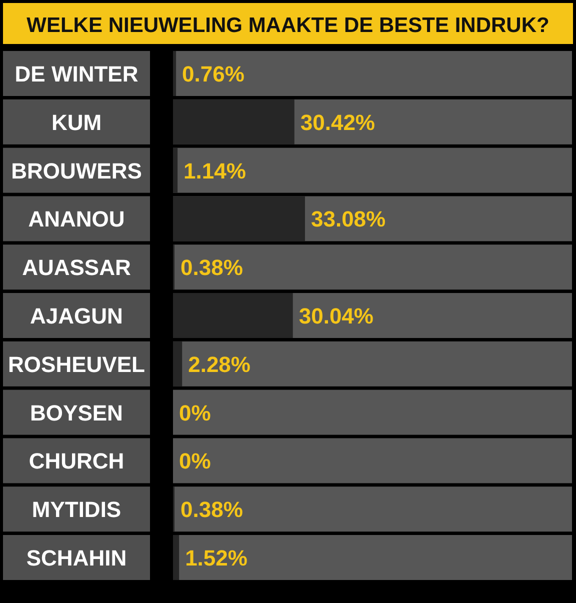 The width and height of the screenshot is (576, 603). What do you see at coordinates (76, 171) in the screenshot?
I see `y-tick-label: BROUWERS` at bounding box center [76, 171].